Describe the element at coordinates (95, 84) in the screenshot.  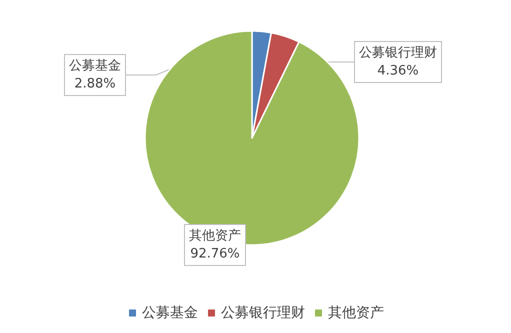
I see `data-label: 2.88%` at that location.